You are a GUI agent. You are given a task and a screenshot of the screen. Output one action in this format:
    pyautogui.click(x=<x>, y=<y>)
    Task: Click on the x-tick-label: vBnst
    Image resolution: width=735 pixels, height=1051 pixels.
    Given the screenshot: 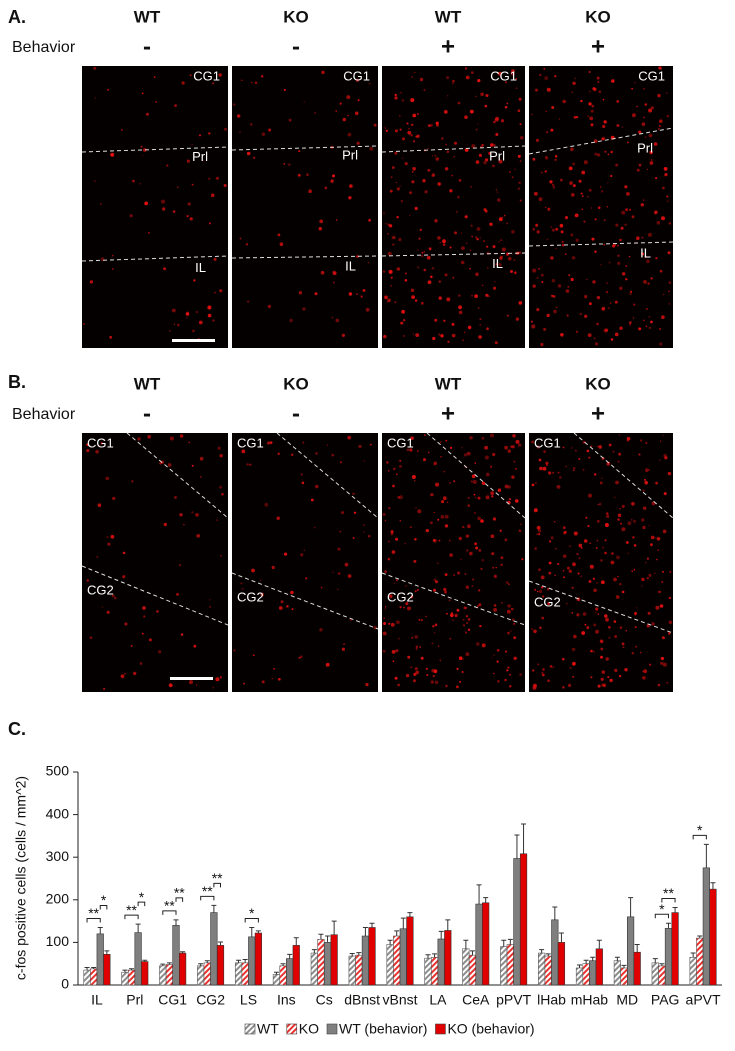 What is the action you would take?
    pyautogui.click(x=399, y=1000)
    